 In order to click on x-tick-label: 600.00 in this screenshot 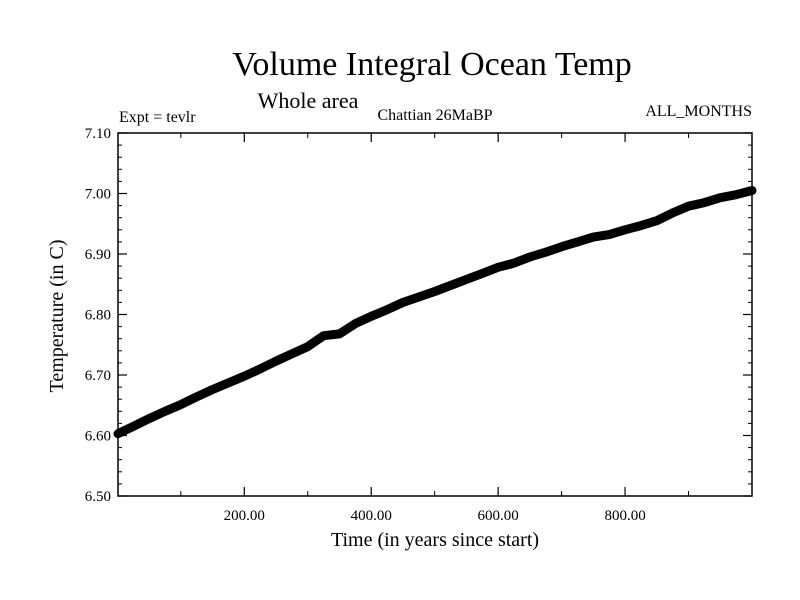, I will do `click(498, 516)`.